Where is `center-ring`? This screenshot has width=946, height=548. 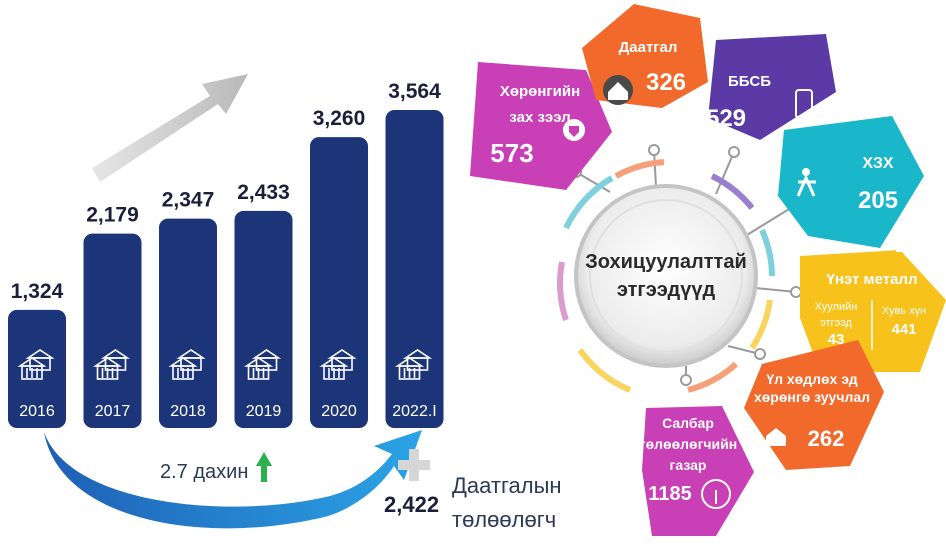 center-ring is located at coordinates (666, 276).